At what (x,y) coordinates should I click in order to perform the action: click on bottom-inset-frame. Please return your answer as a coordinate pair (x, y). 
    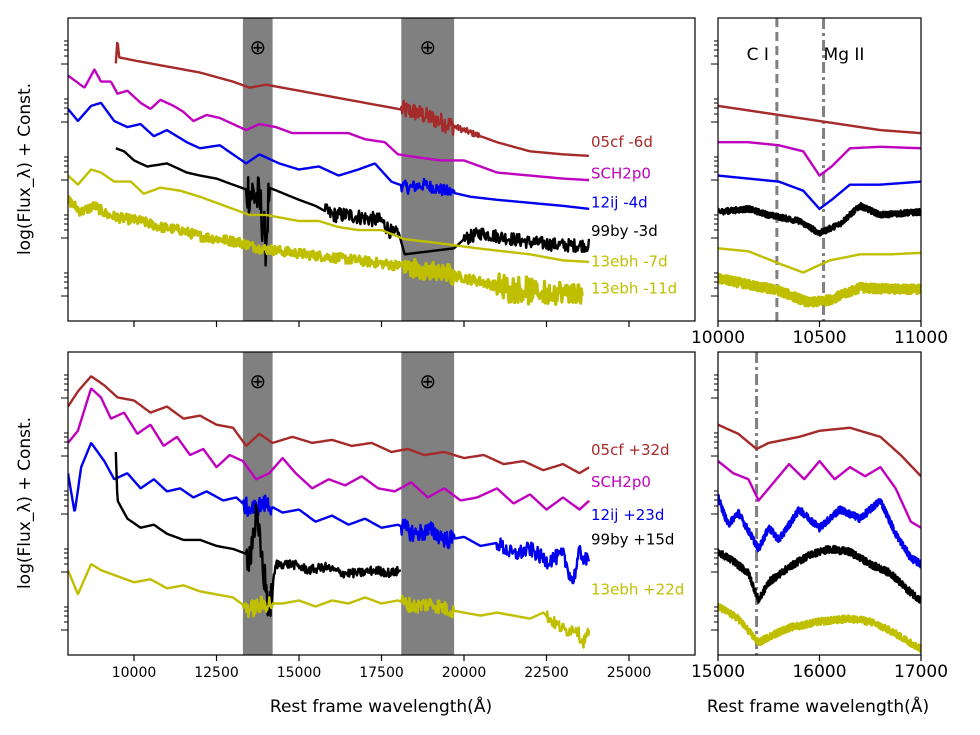
    Looking at the image, I should click on (819, 503).